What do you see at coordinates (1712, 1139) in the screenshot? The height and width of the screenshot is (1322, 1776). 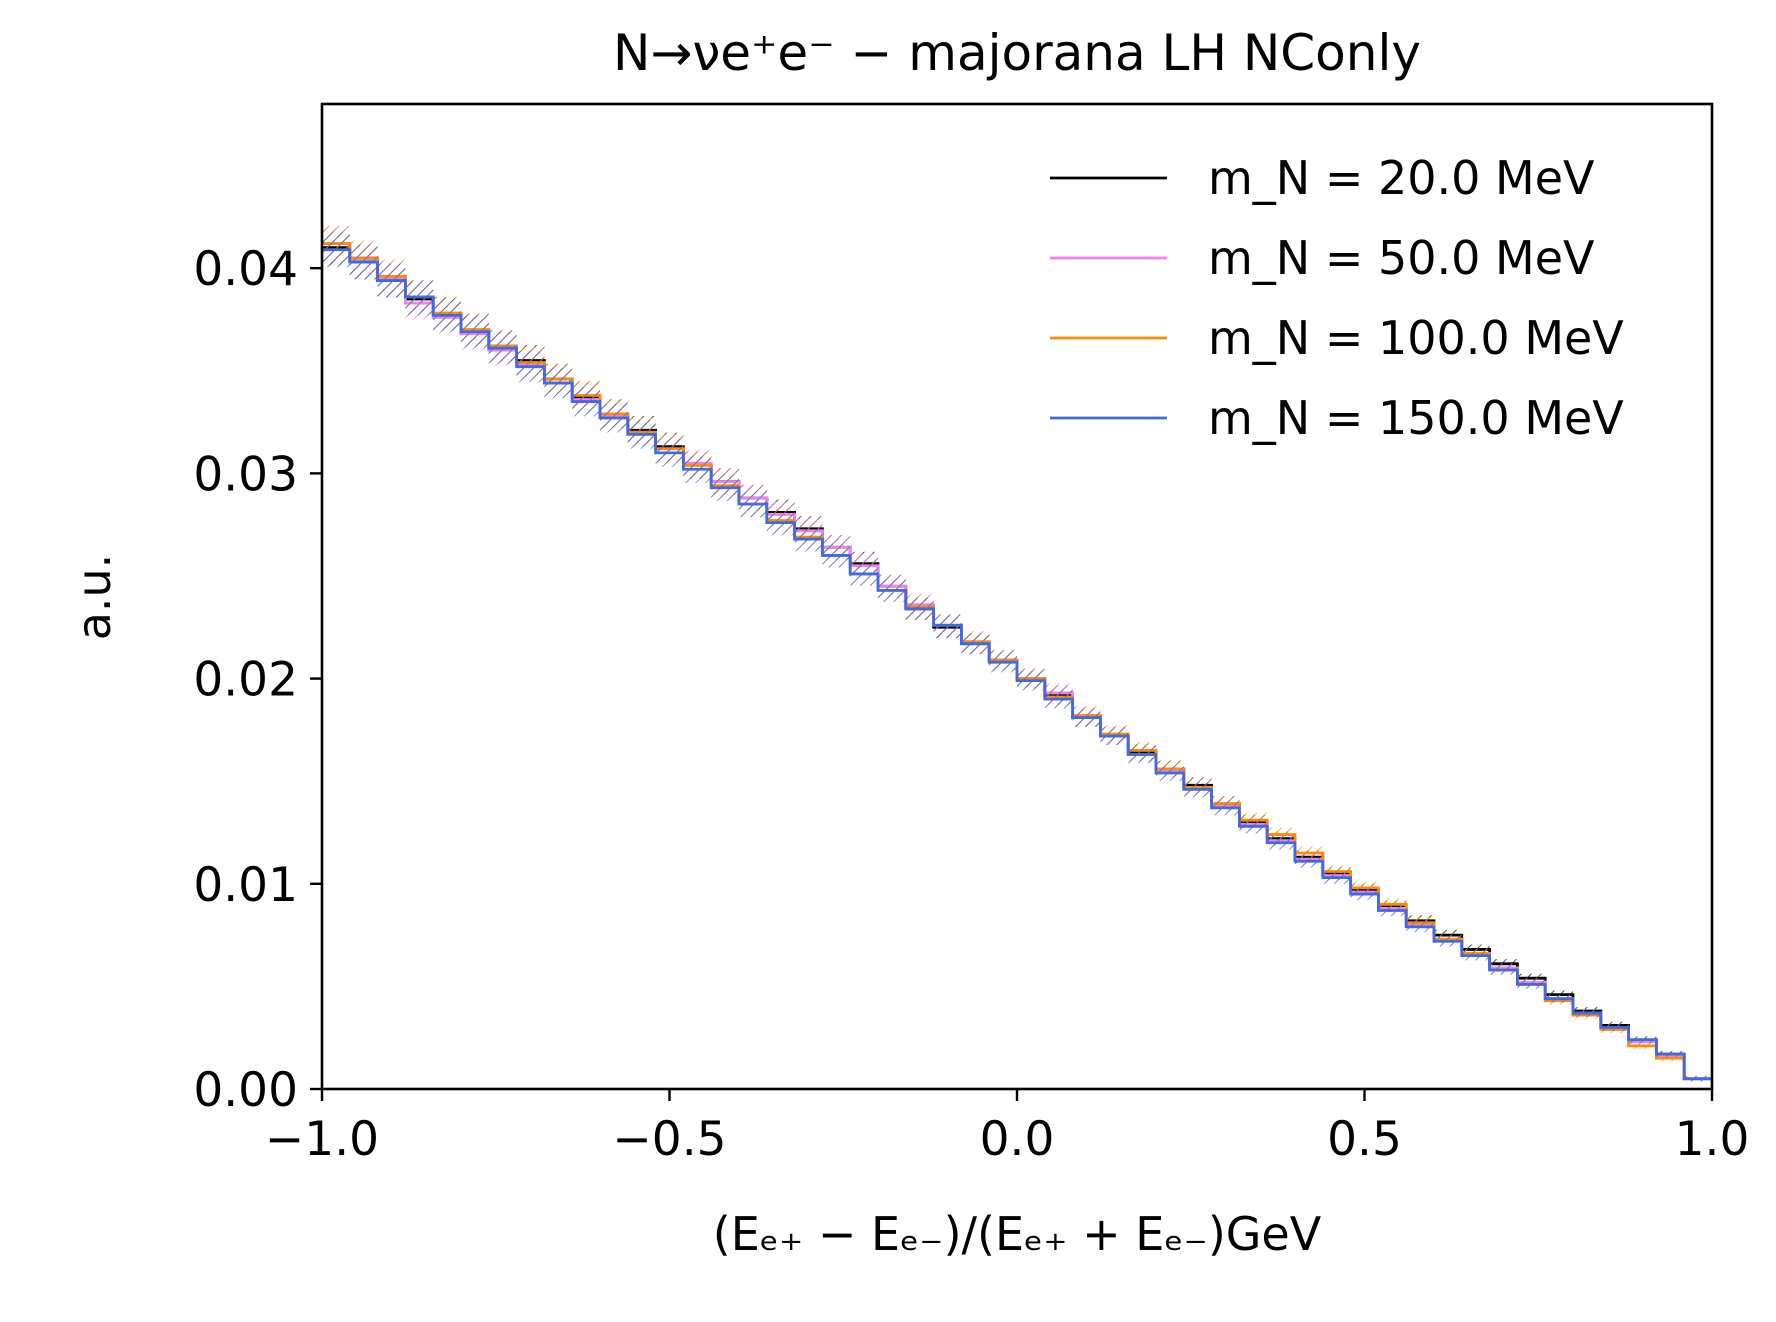 I see `x-tick-label: 1.0` at bounding box center [1712, 1139].